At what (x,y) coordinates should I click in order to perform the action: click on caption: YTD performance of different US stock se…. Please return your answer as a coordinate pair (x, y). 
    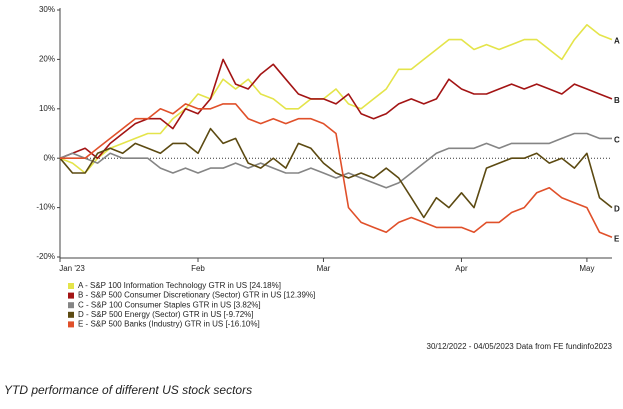
    Looking at the image, I should click on (128, 390).